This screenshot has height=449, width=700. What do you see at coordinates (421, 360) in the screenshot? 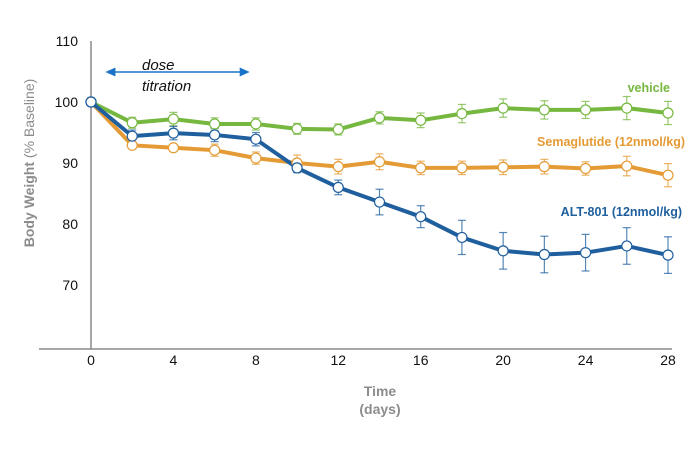
I see `x-tick-label: 16` at bounding box center [421, 360].